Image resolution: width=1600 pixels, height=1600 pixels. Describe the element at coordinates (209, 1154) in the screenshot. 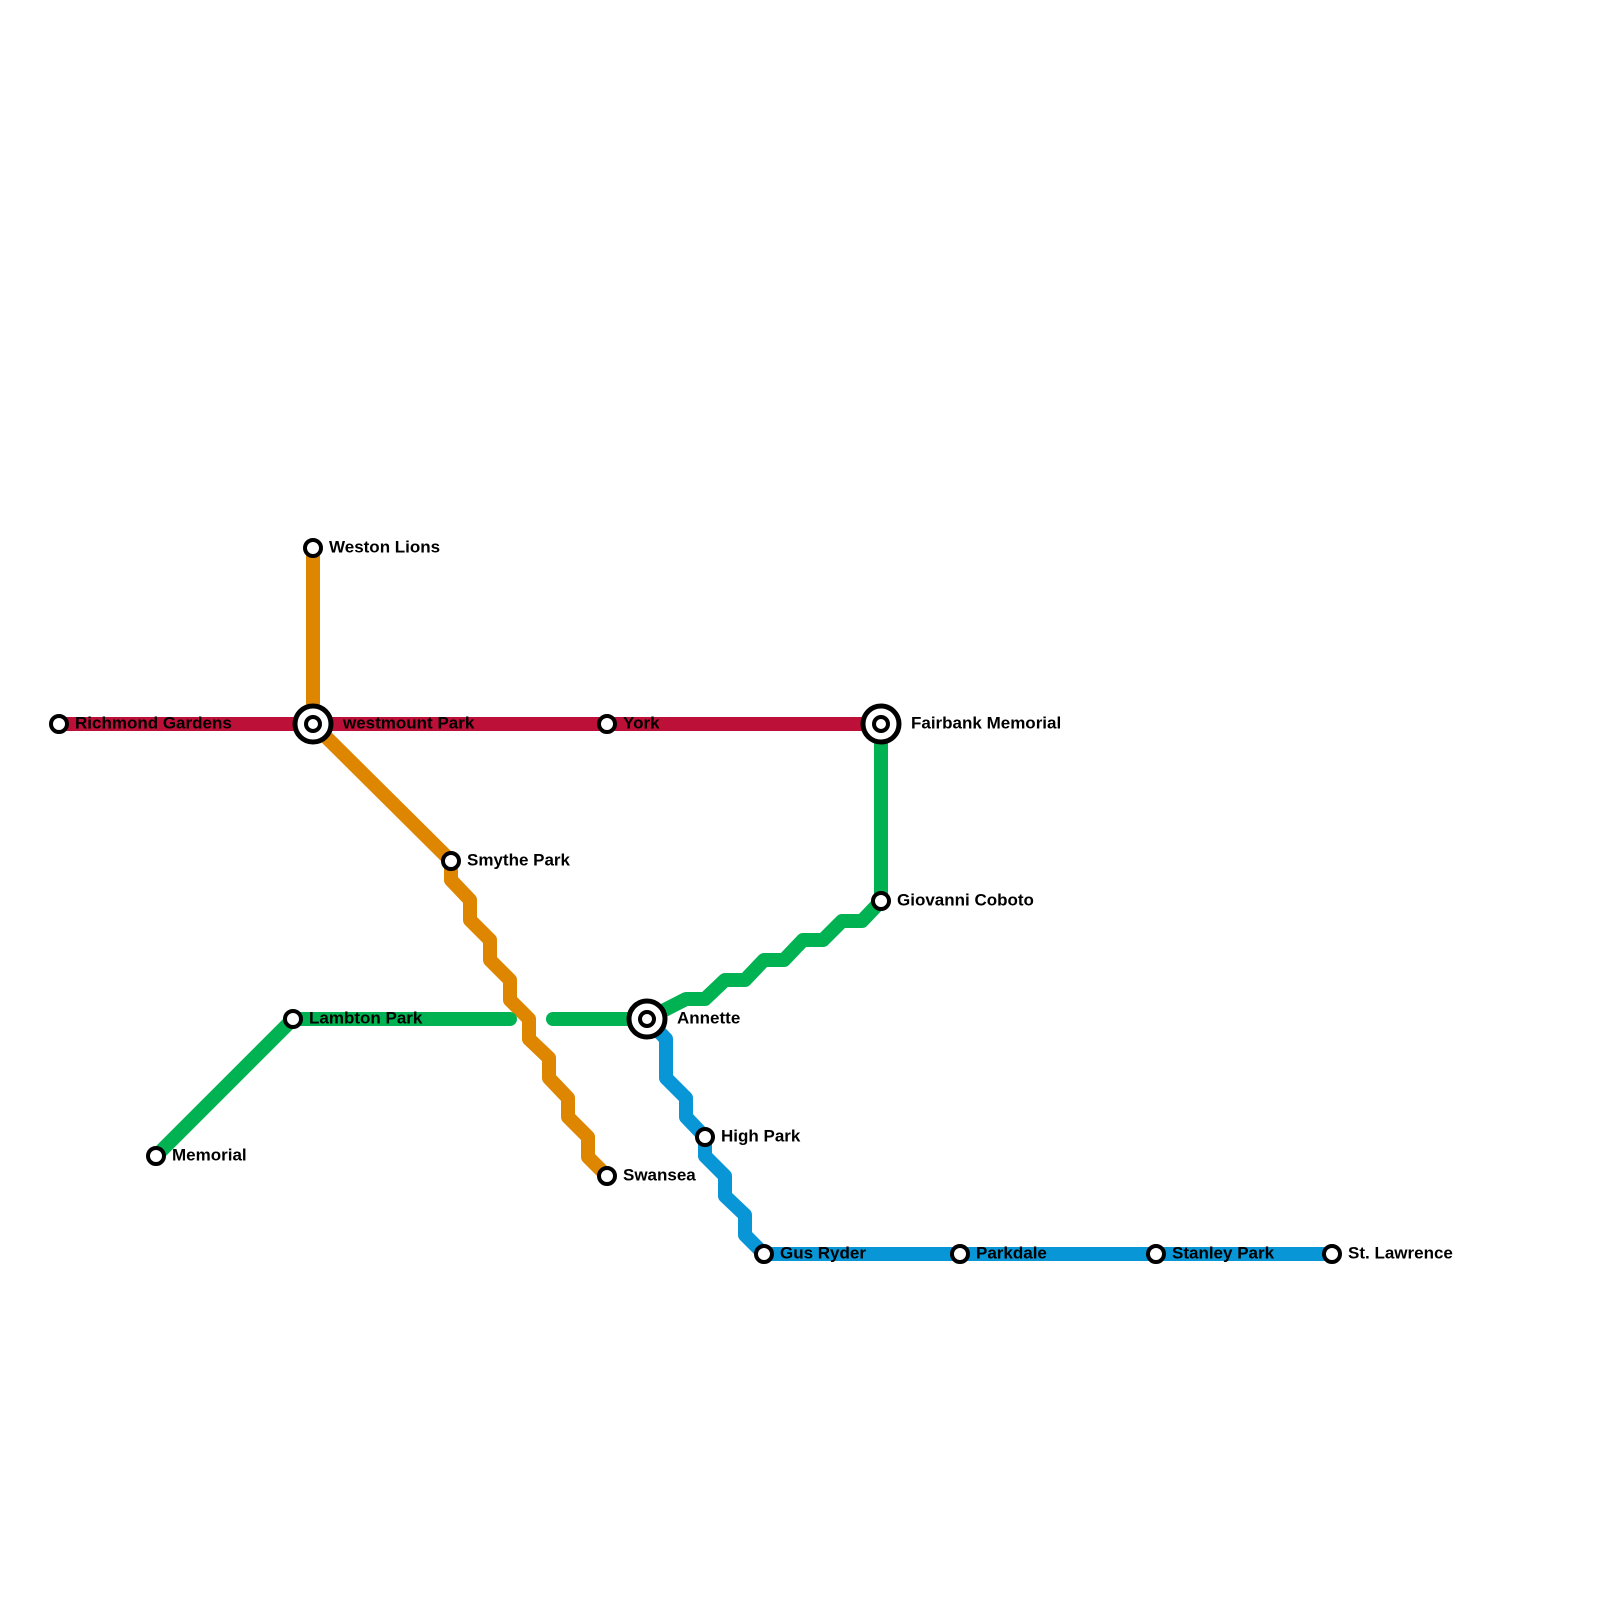

I see `station-label: Memorial` at that location.